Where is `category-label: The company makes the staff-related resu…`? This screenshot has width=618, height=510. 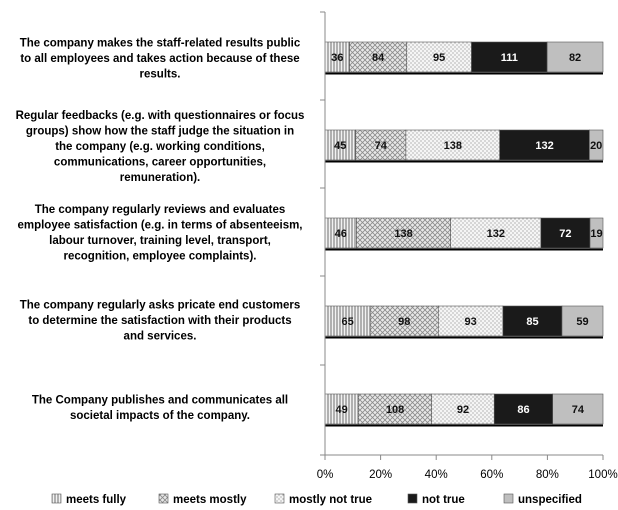 category-label: The company makes the staff-related resu… is located at coordinates (160, 44).